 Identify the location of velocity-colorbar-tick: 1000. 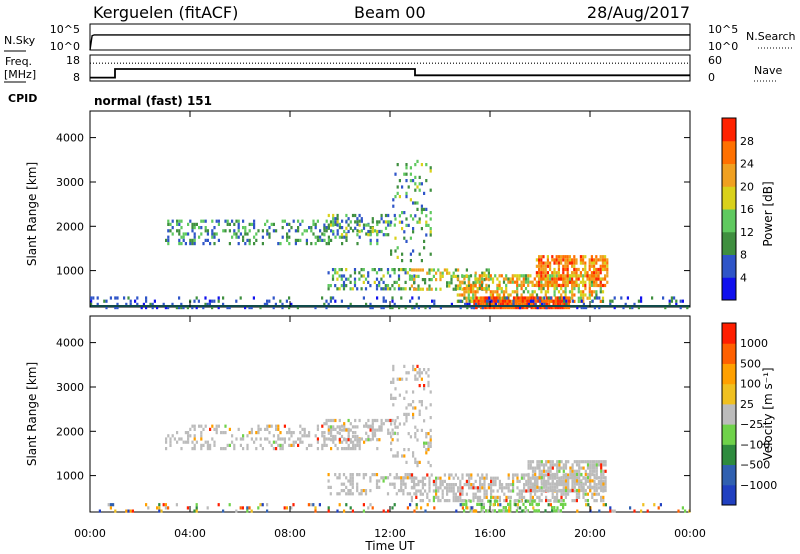
(754, 343).